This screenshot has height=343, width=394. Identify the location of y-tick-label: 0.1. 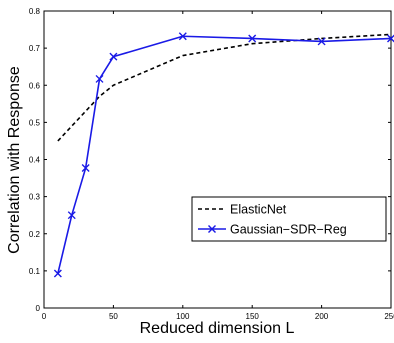
(35, 271).